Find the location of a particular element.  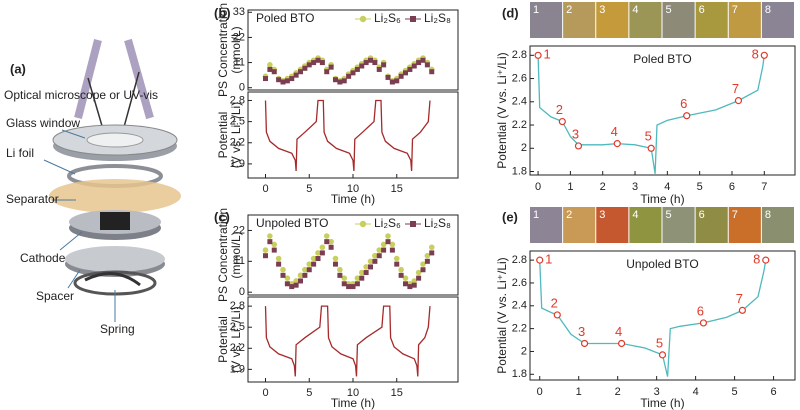

x-tick-label: 10 is located at coordinates (353, 393).